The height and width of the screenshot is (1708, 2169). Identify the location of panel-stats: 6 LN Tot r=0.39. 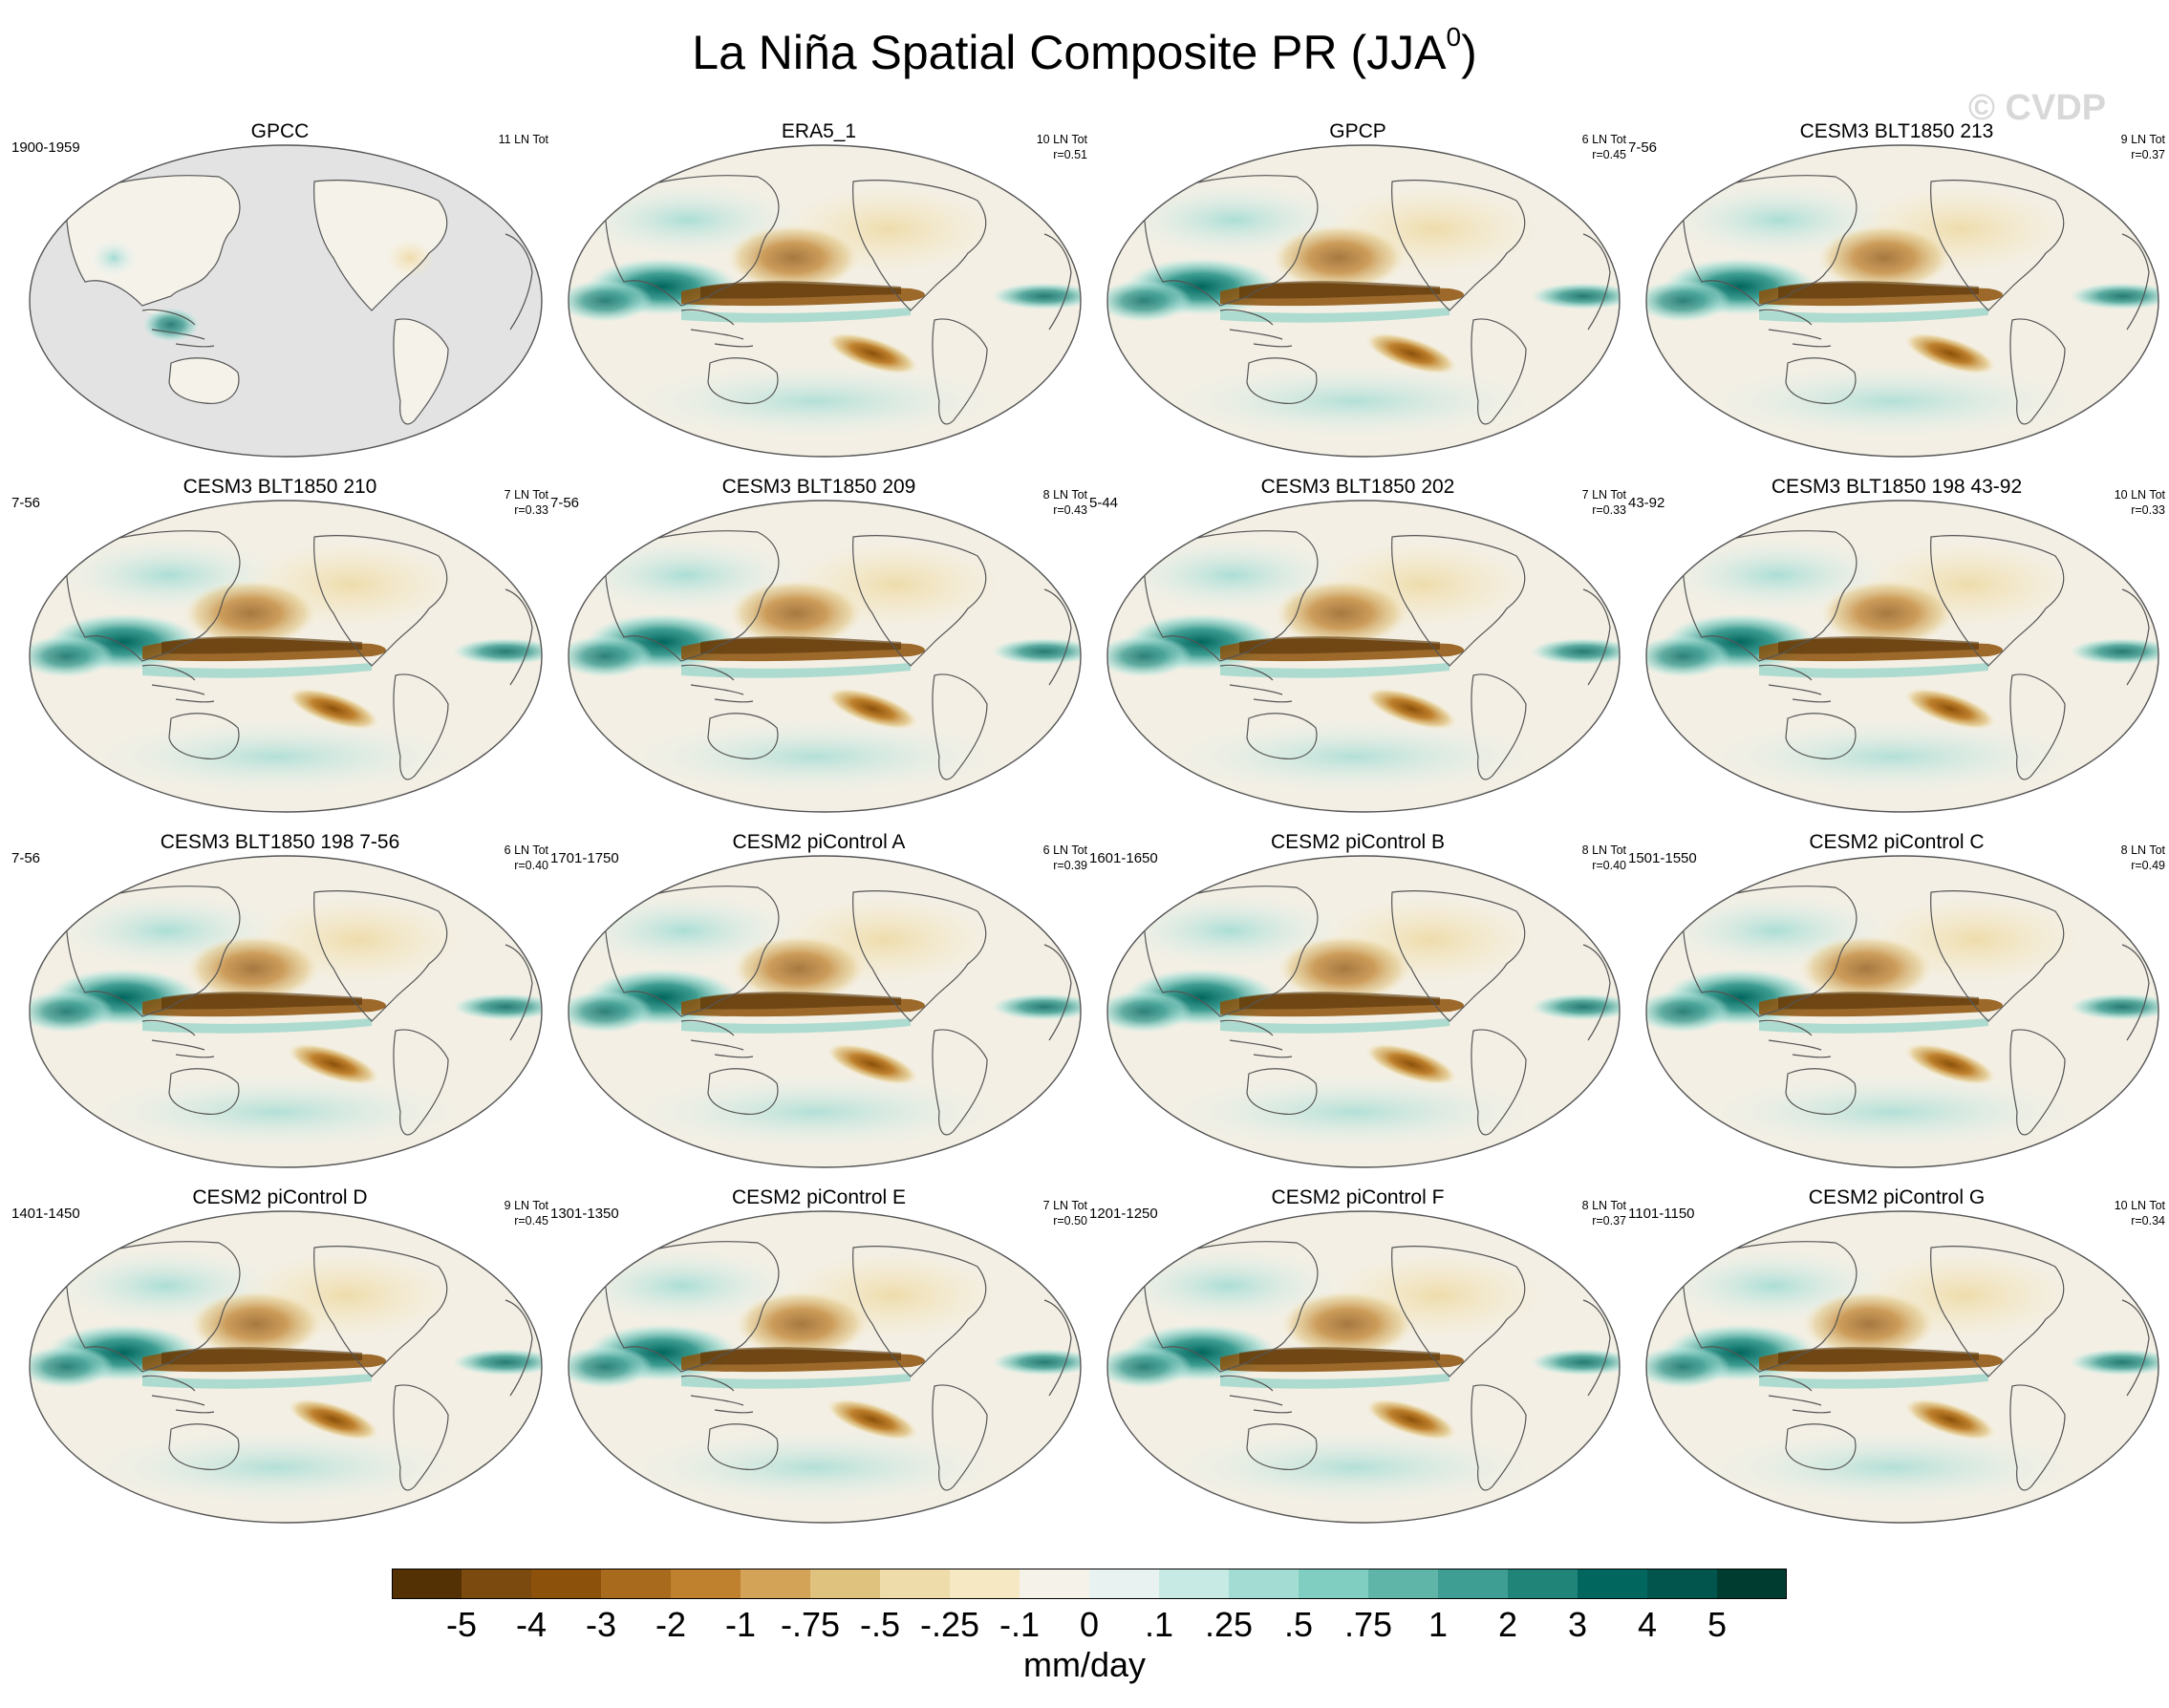
(1065, 858).